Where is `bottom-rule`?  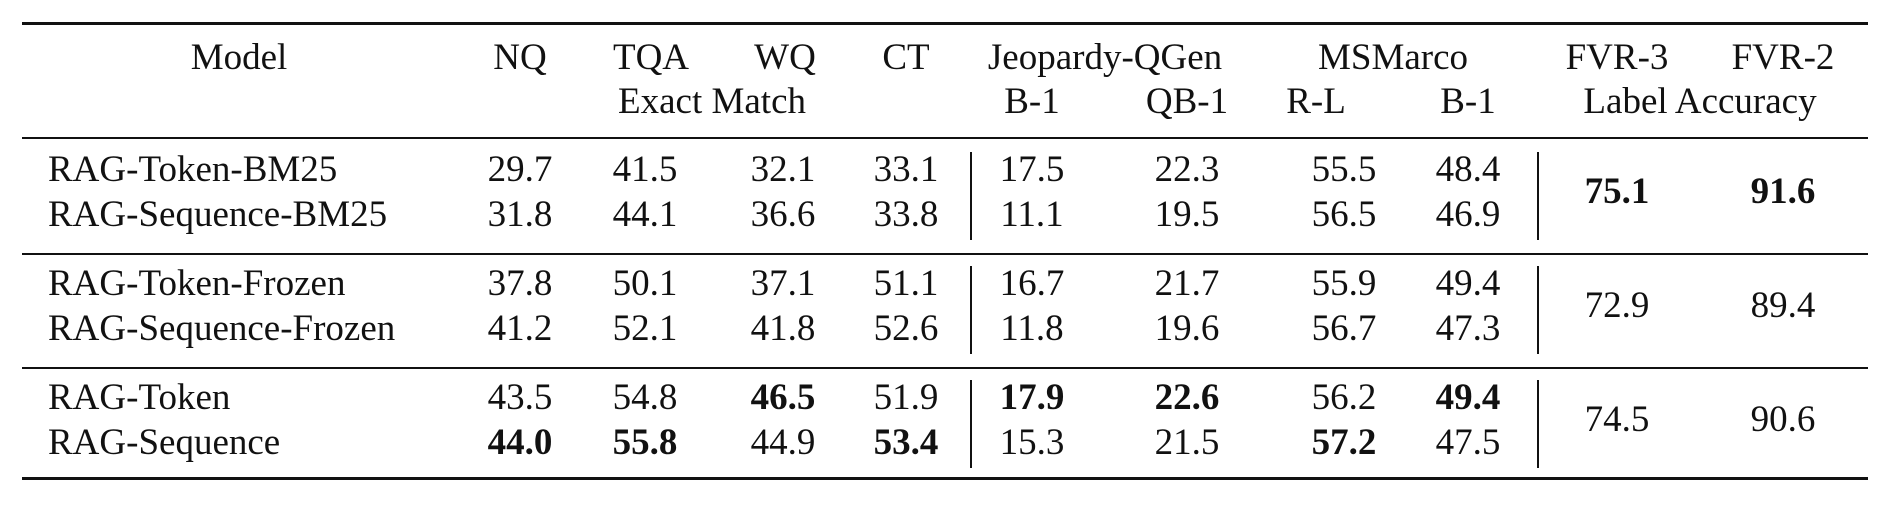 bottom-rule is located at coordinates (945, 478).